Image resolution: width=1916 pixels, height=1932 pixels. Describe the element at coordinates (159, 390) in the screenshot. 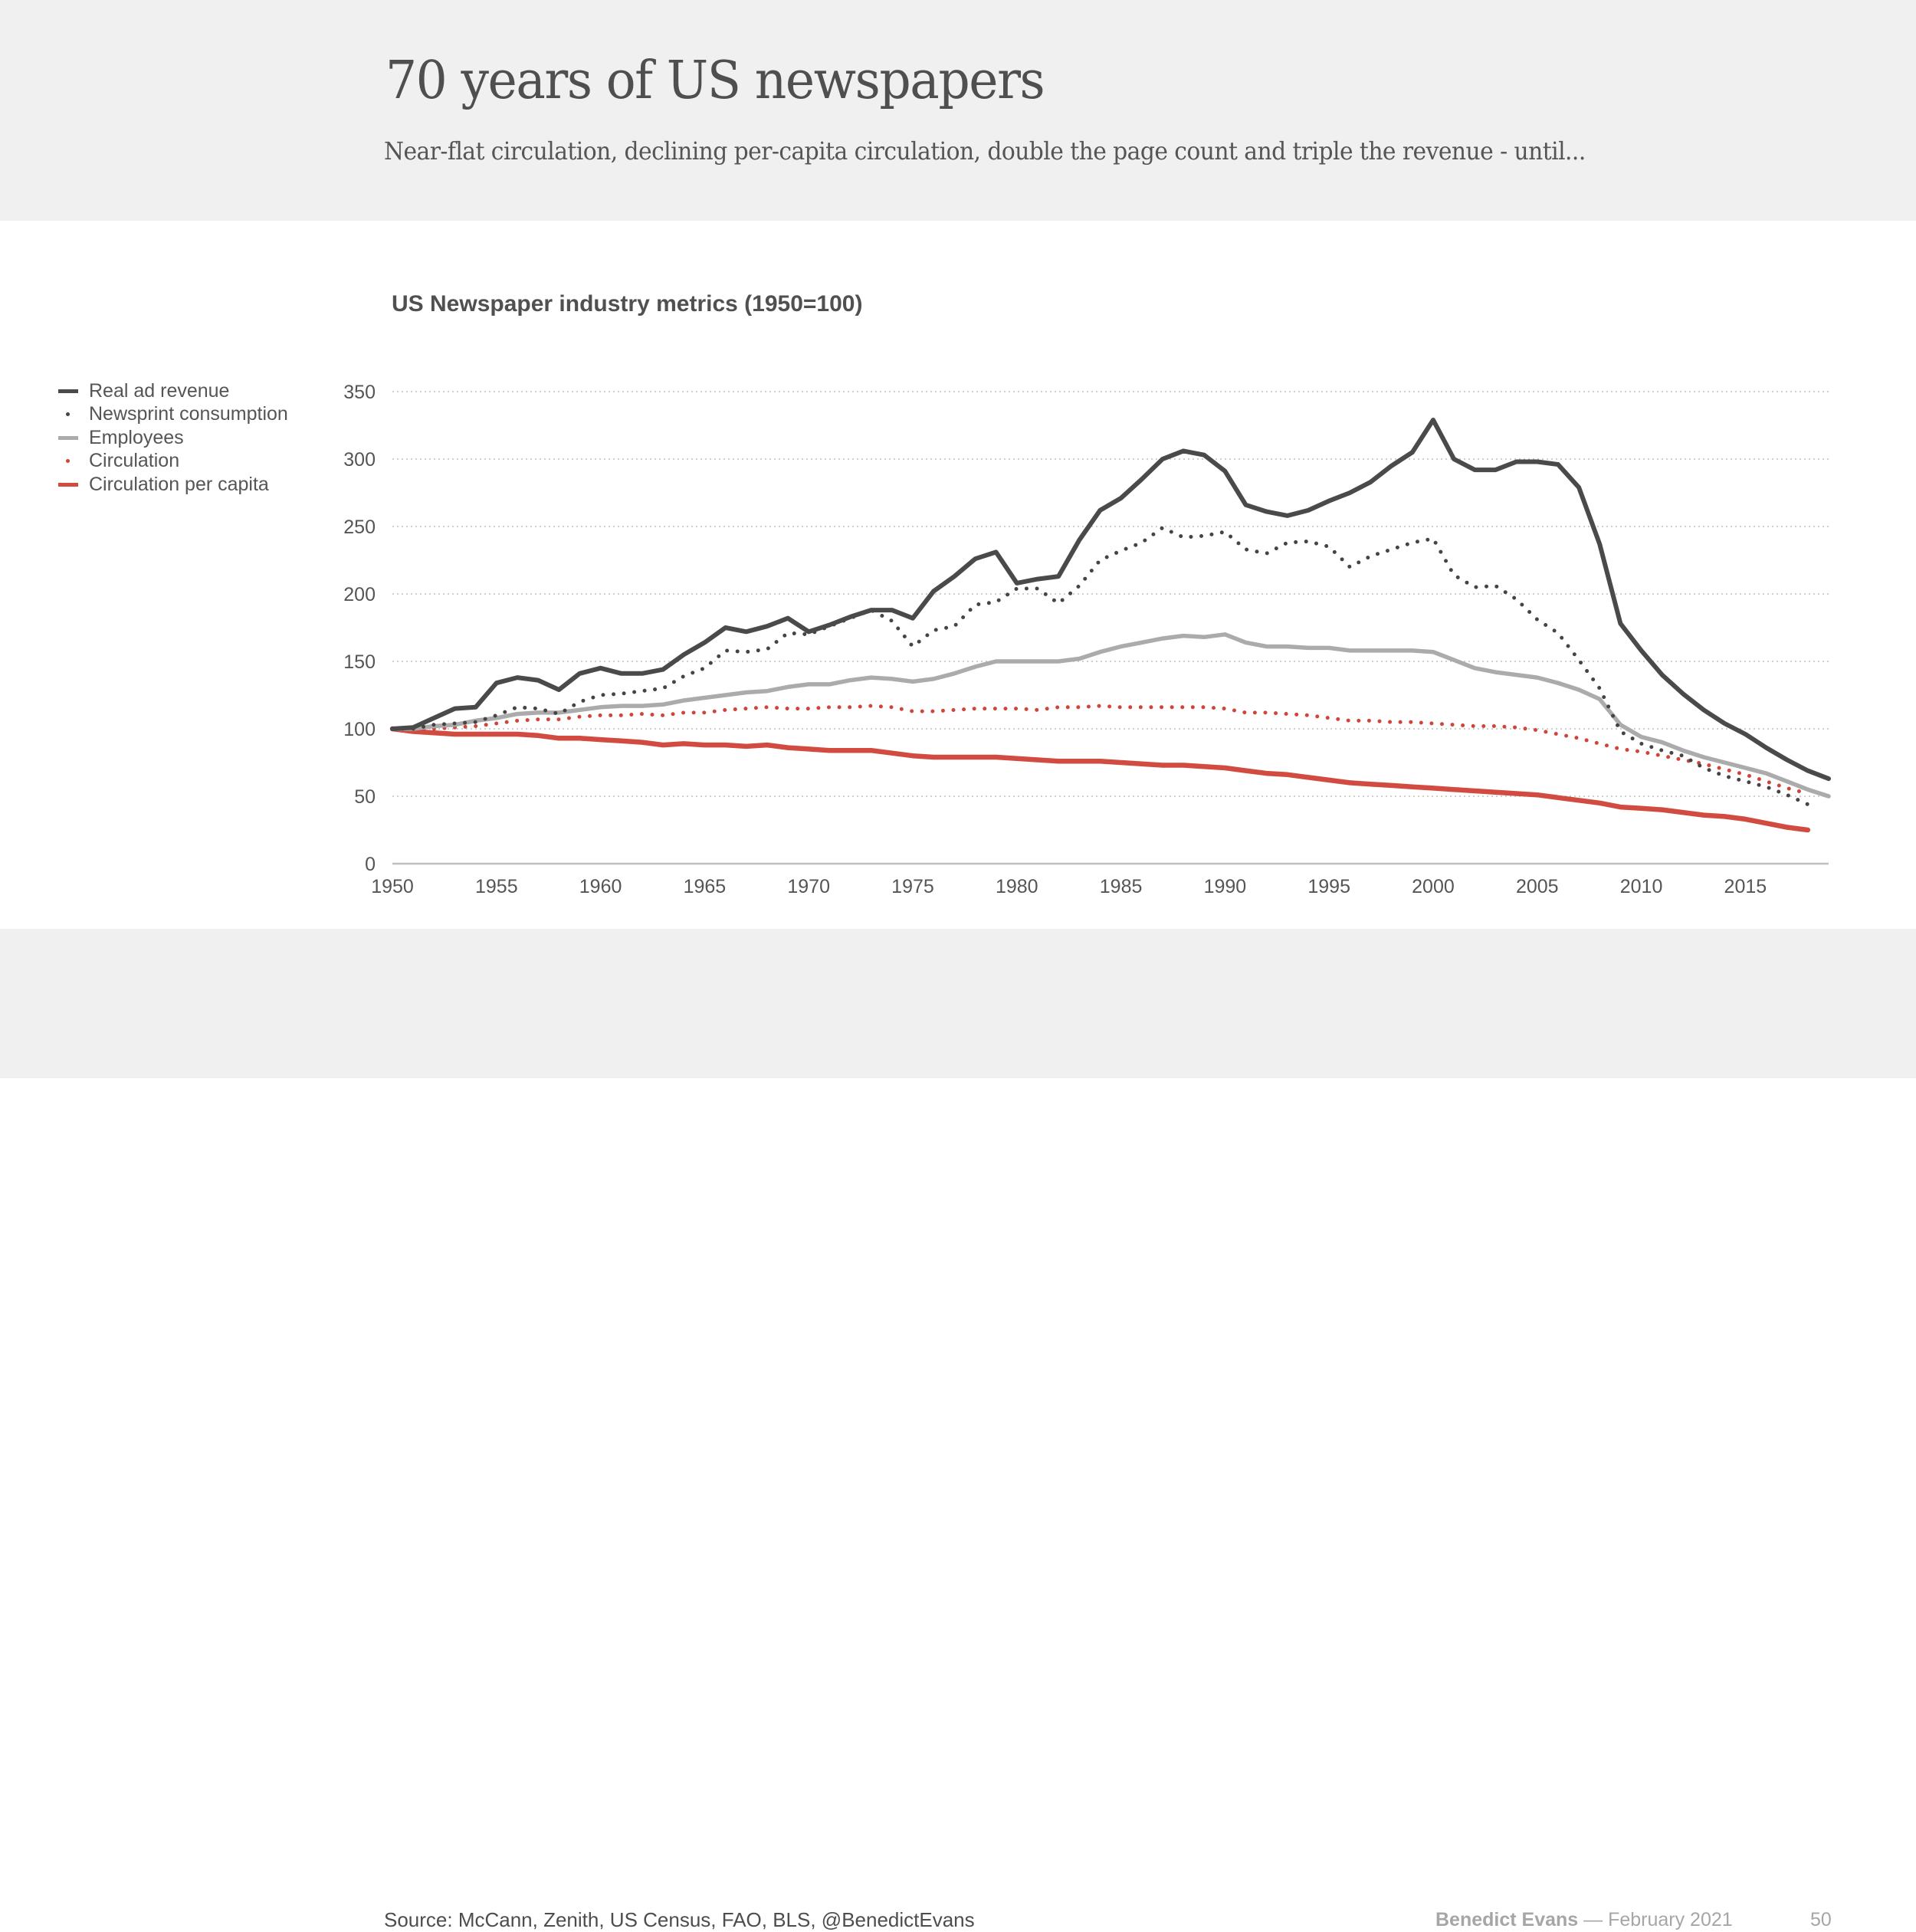

I see `legend-label: Real ad revenue` at that location.